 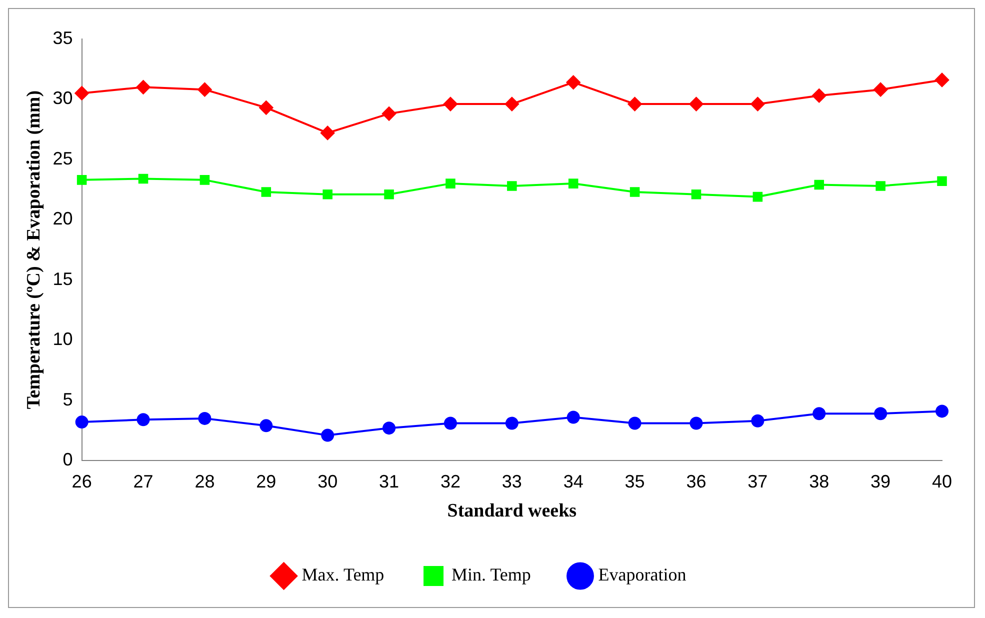 I want to click on legend-label: Evaporation, so click(x=642, y=574).